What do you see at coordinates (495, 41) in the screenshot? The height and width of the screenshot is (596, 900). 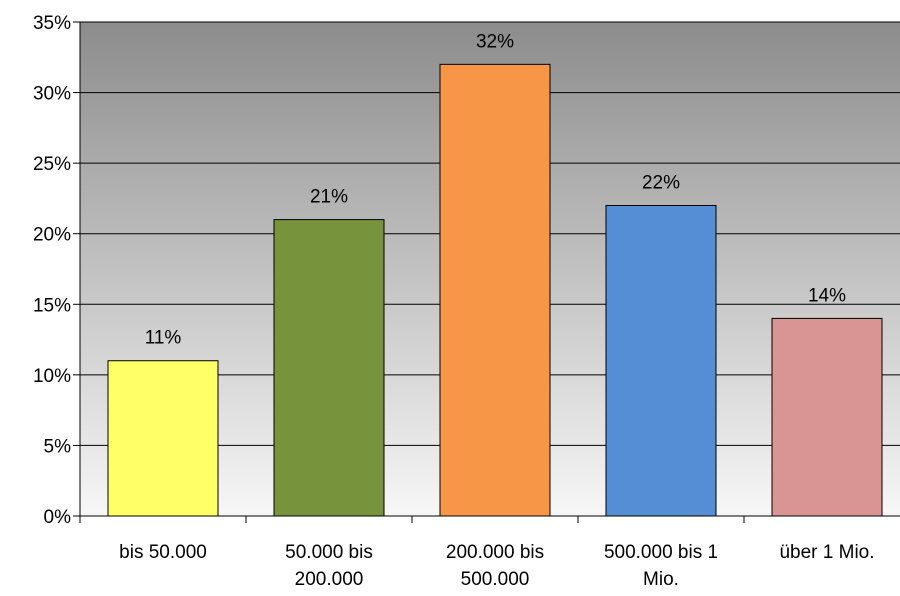 I see `data-label: 32%` at bounding box center [495, 41].